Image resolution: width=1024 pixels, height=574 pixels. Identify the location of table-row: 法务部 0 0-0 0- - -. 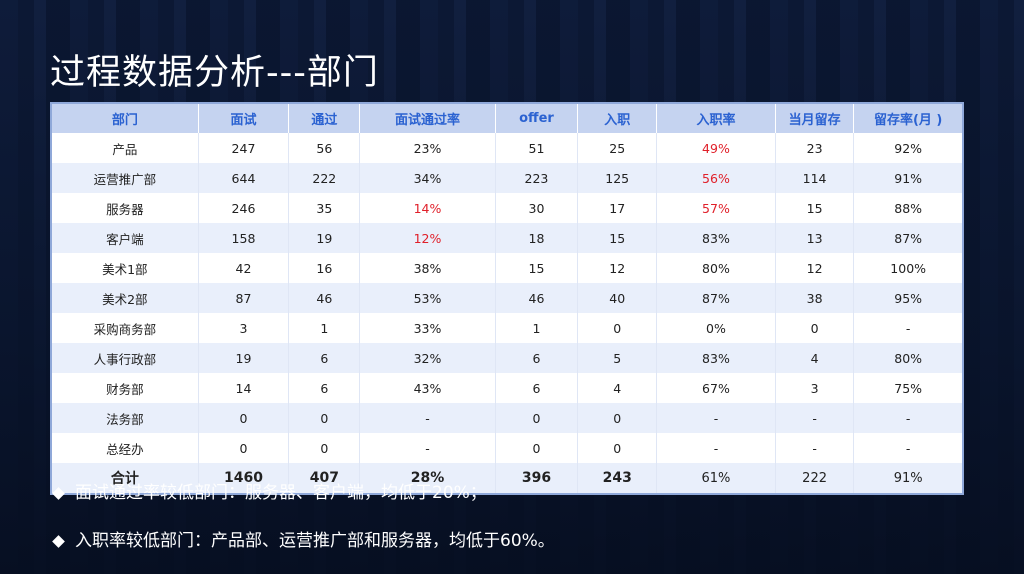
(507, 418).